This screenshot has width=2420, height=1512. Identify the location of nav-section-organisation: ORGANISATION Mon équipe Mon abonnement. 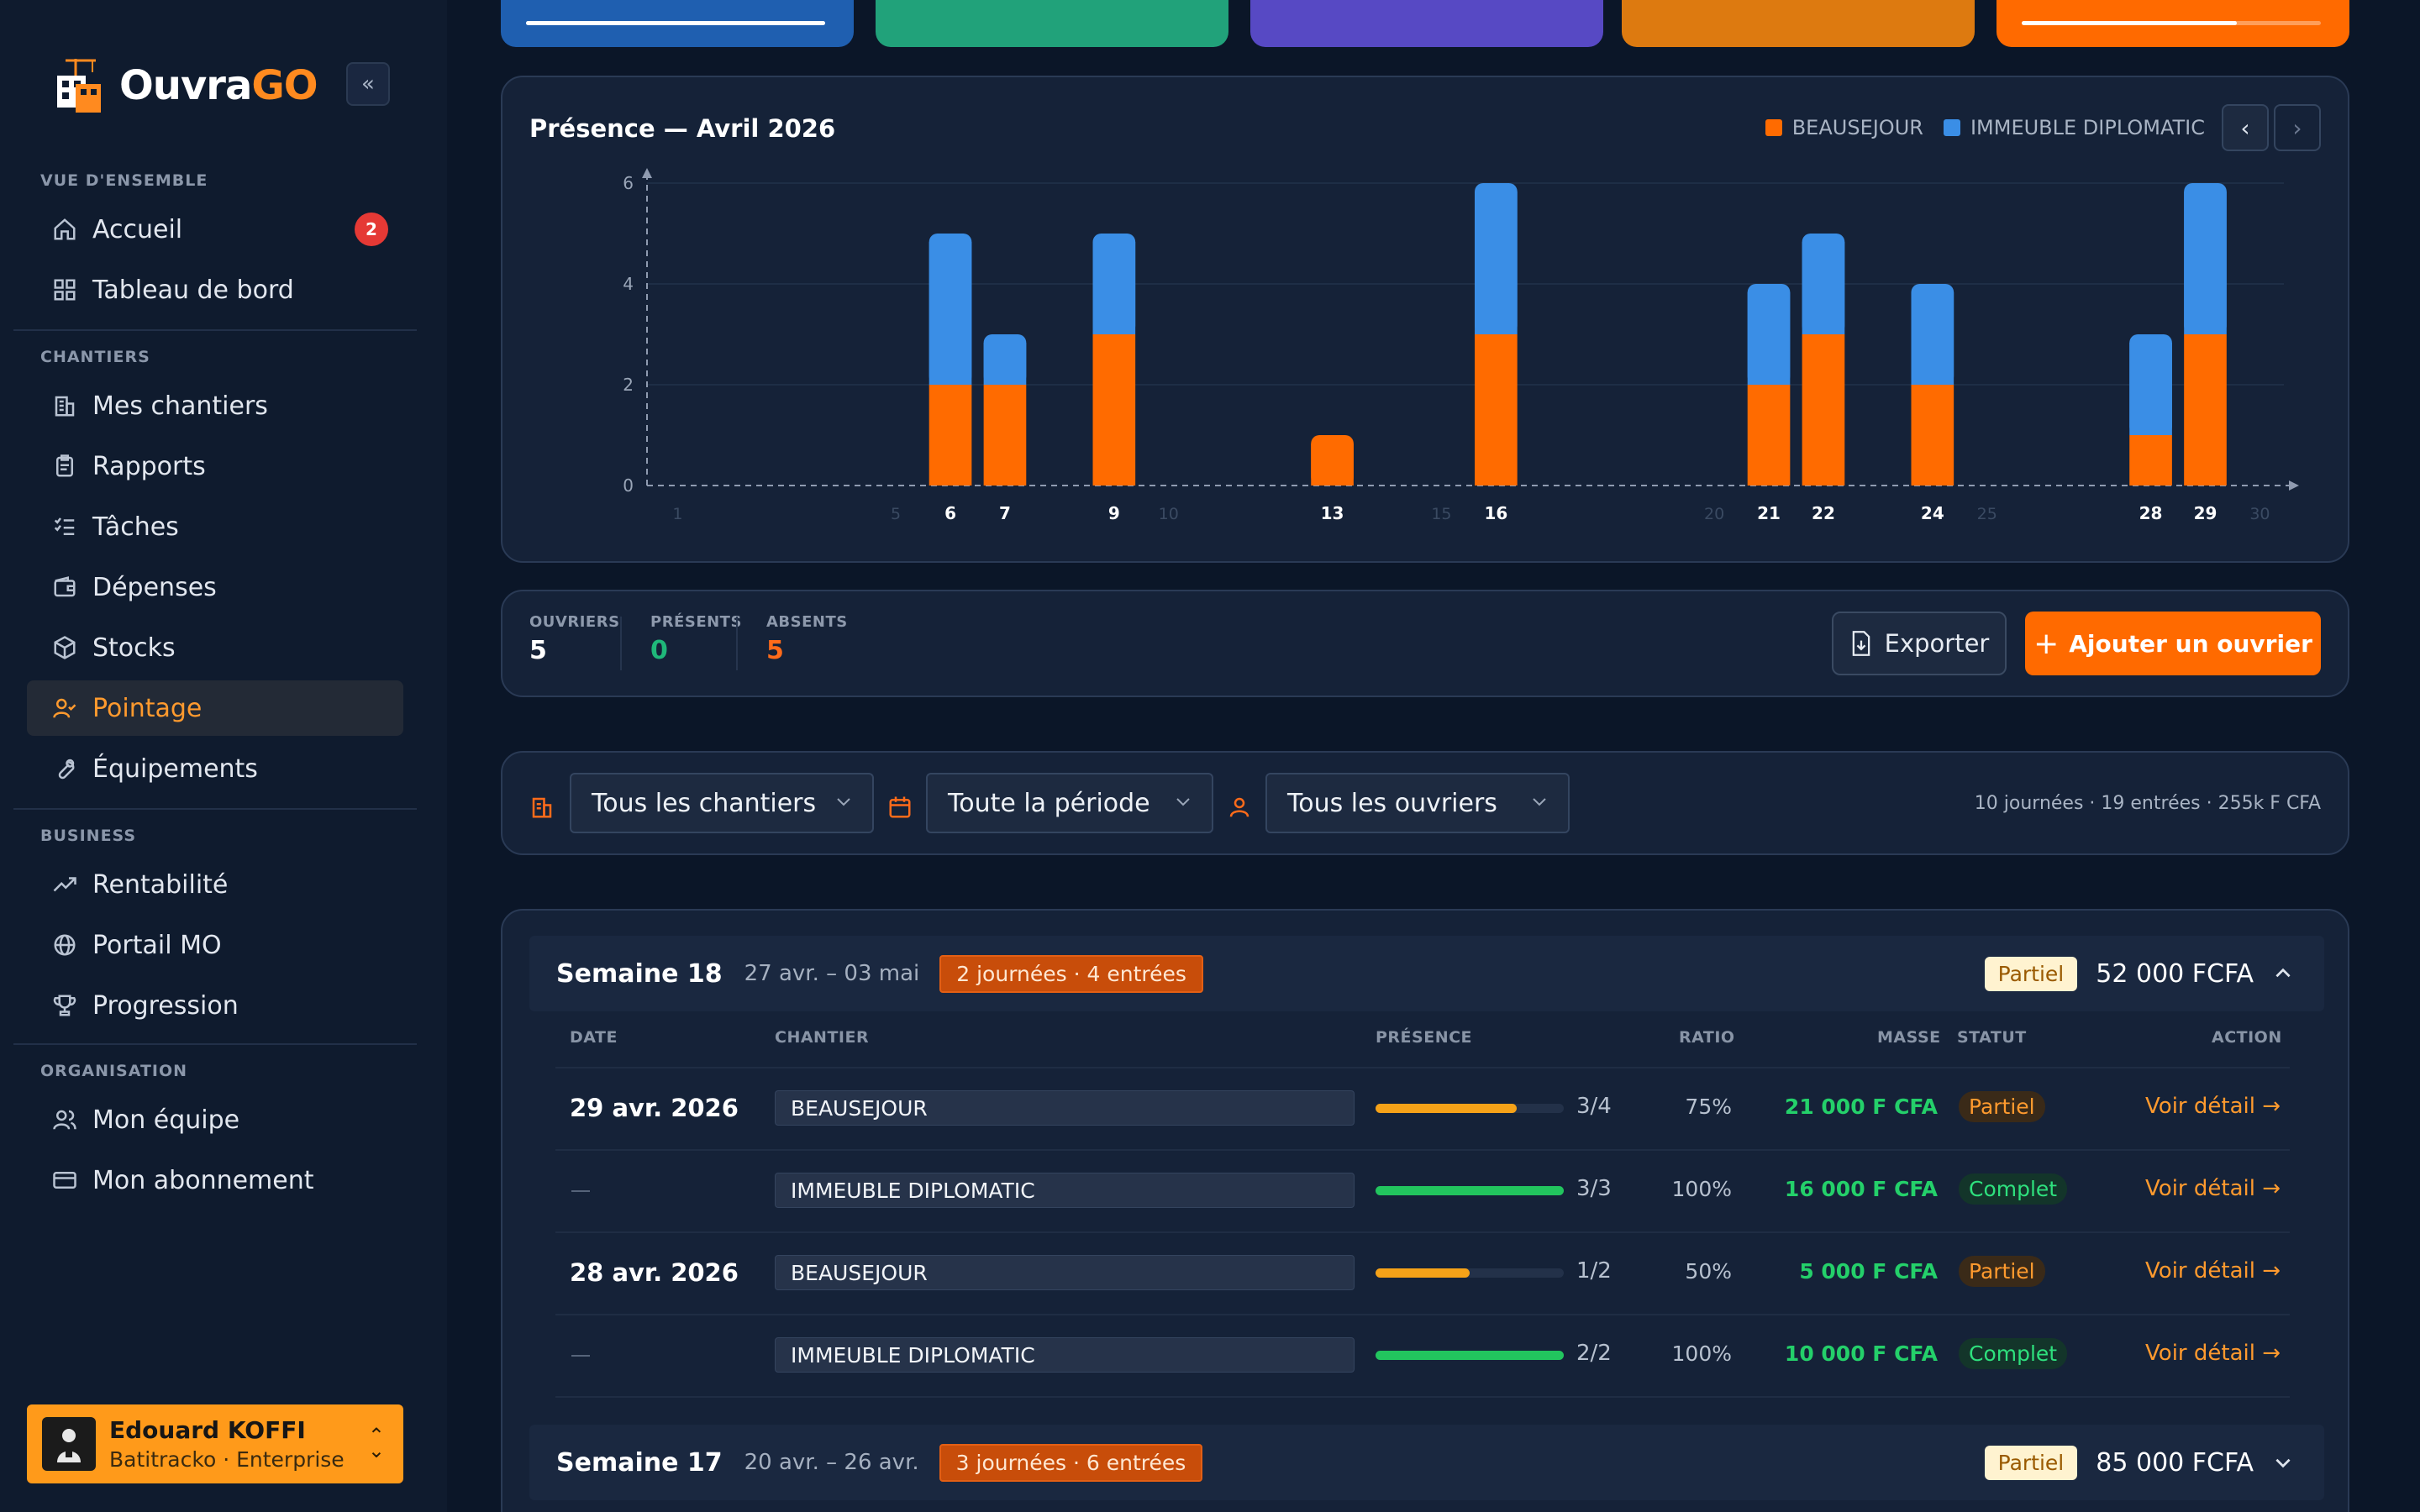
(215, 1137).